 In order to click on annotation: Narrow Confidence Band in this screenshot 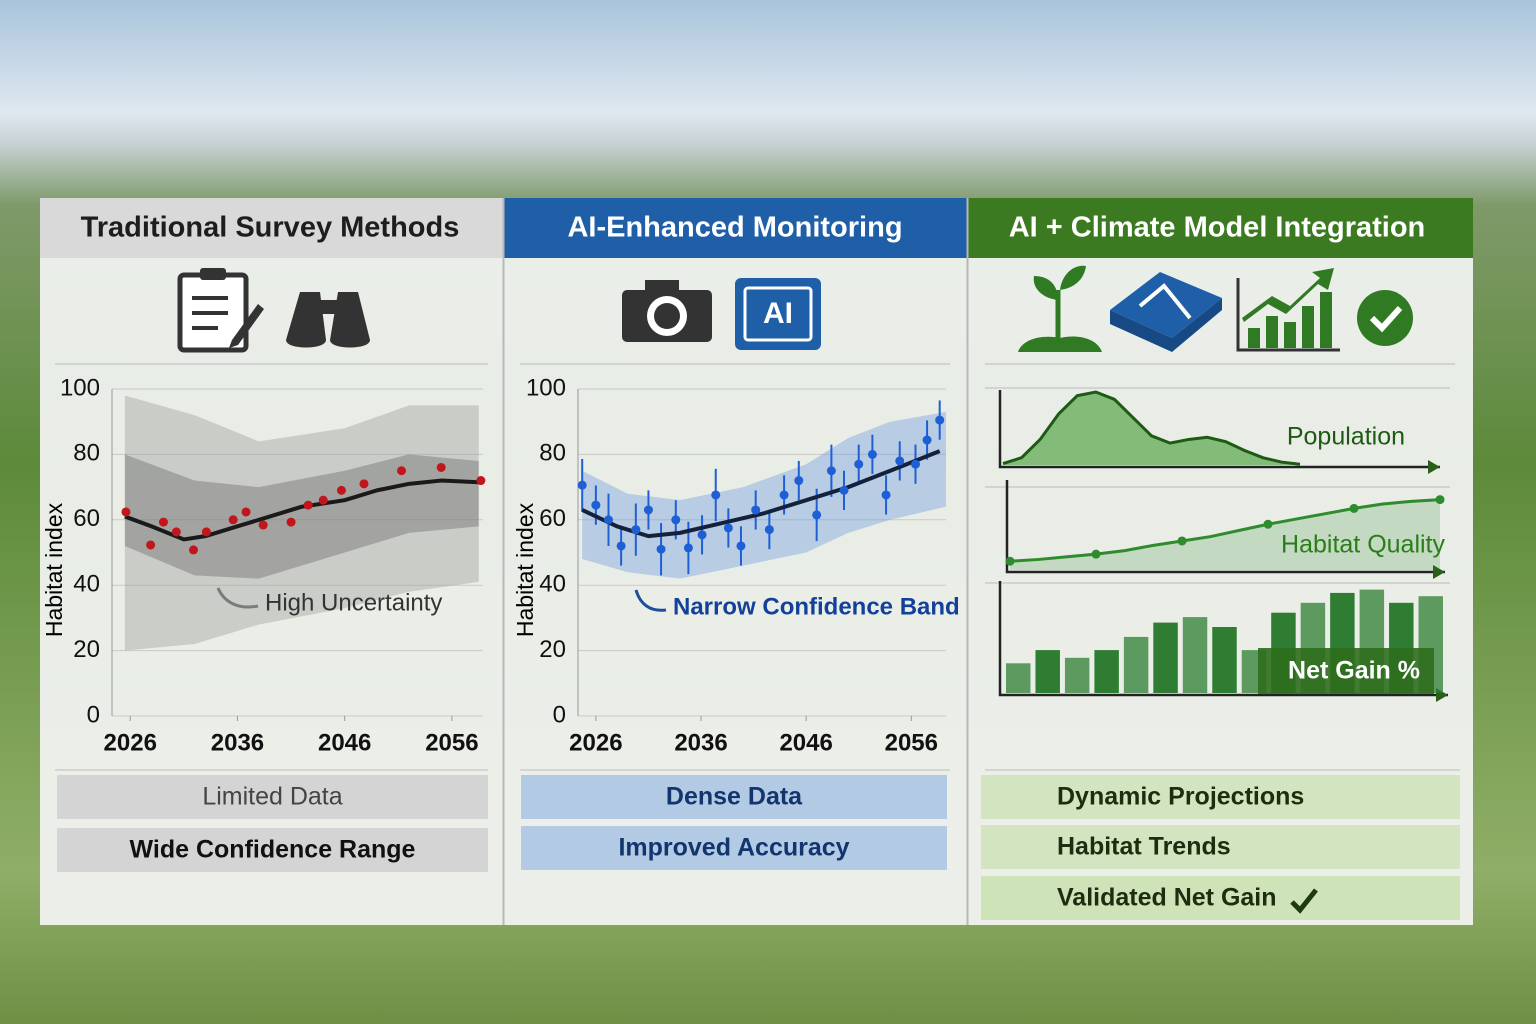, I will do `click(816, 606)`.